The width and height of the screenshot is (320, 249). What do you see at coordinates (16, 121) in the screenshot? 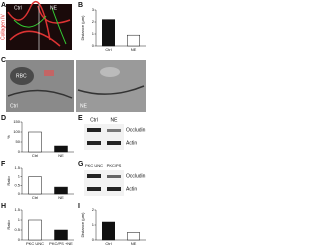
I see `y-tick-label: 150` at bounding box center [16, 121].